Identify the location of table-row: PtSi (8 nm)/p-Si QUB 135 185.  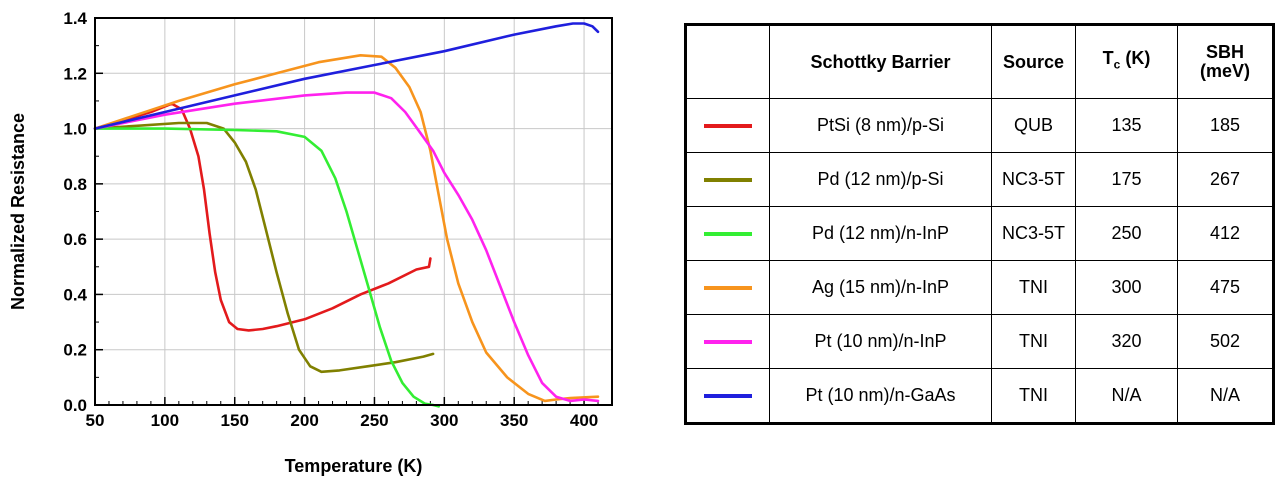
(979, 125).